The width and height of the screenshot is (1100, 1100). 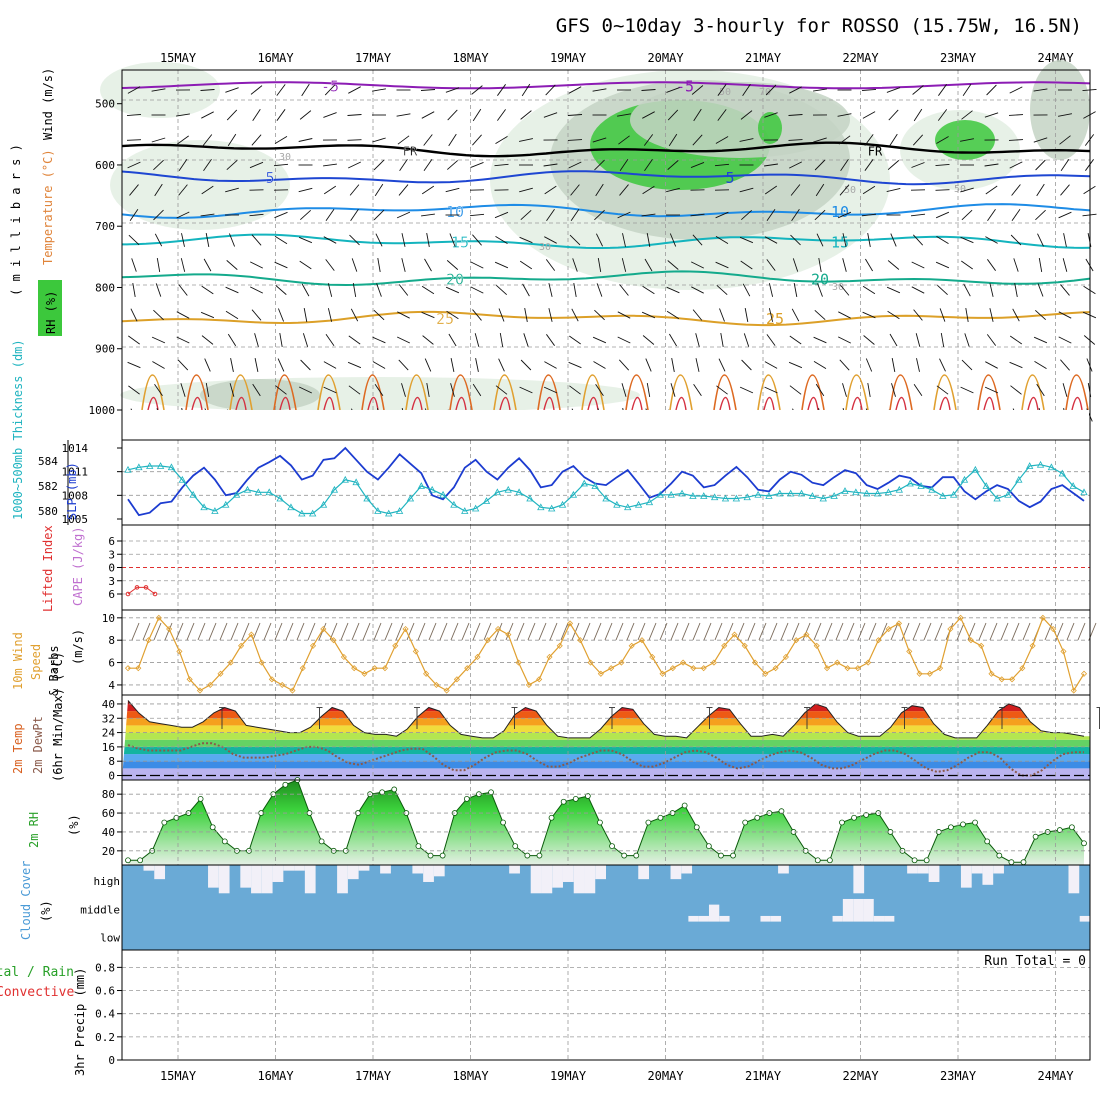 What do you see at coordinates (606, 719) in the screenshot?
I see `temp-line` at bounding box center [606, 719].